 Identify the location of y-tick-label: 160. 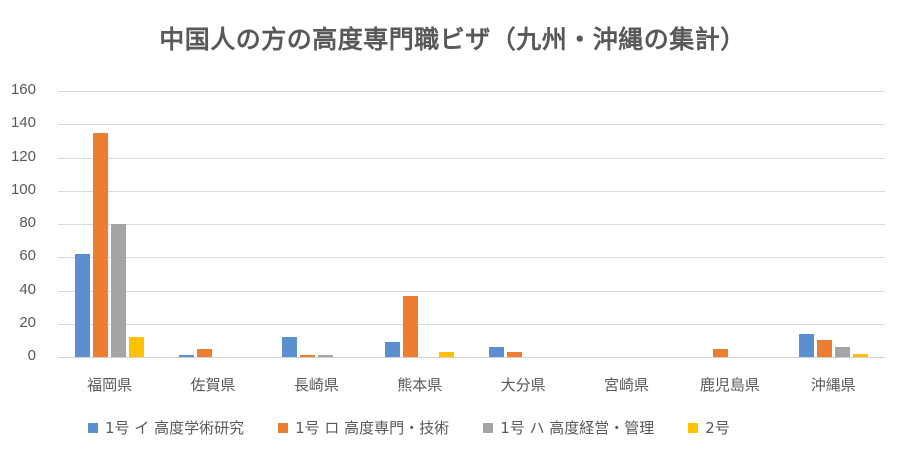
(23, 89).